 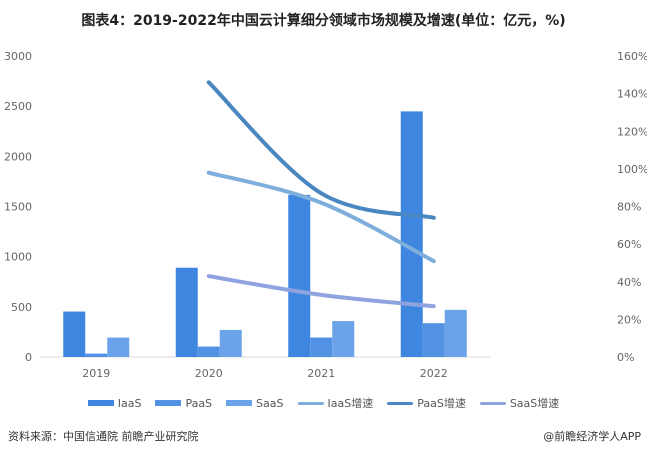 What do you see at coordinates (129, 403) in the screenshot?
I see `legend-label: IaaS` at bounding box center [129, 403].